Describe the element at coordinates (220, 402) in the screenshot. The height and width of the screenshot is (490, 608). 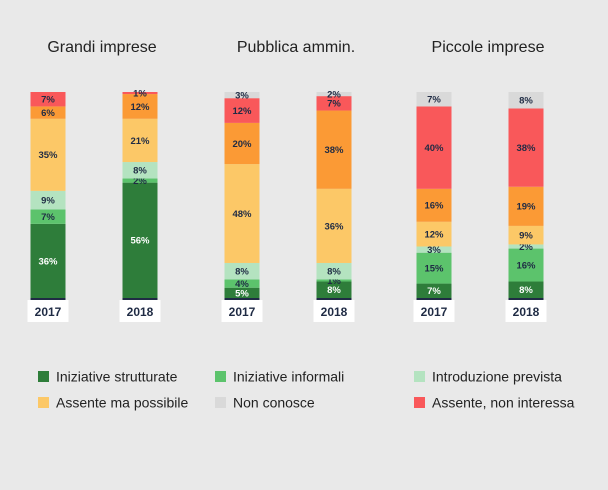
I see `legend-swatch-unknown` at that location.